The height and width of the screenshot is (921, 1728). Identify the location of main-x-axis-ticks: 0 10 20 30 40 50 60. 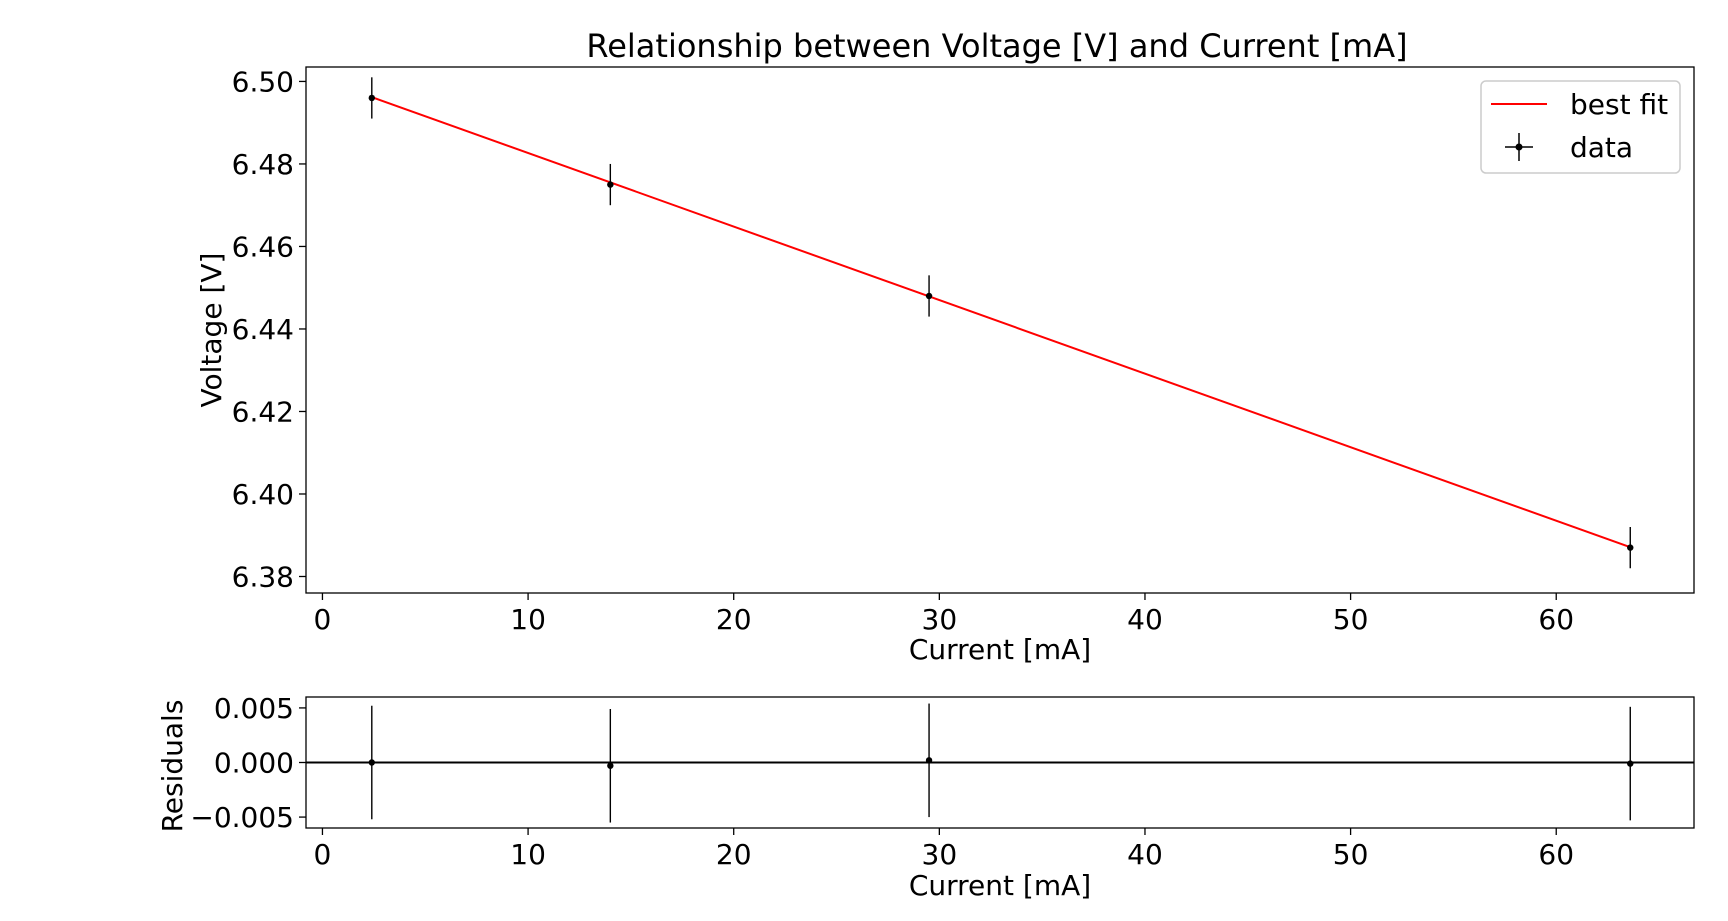
(944, 614).